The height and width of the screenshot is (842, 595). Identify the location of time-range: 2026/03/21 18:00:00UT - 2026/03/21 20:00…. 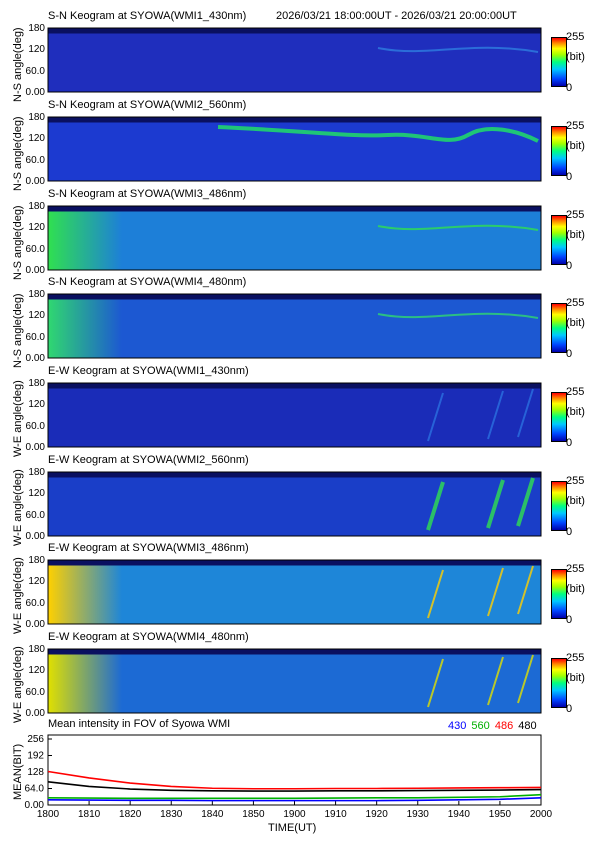
(396, 16).